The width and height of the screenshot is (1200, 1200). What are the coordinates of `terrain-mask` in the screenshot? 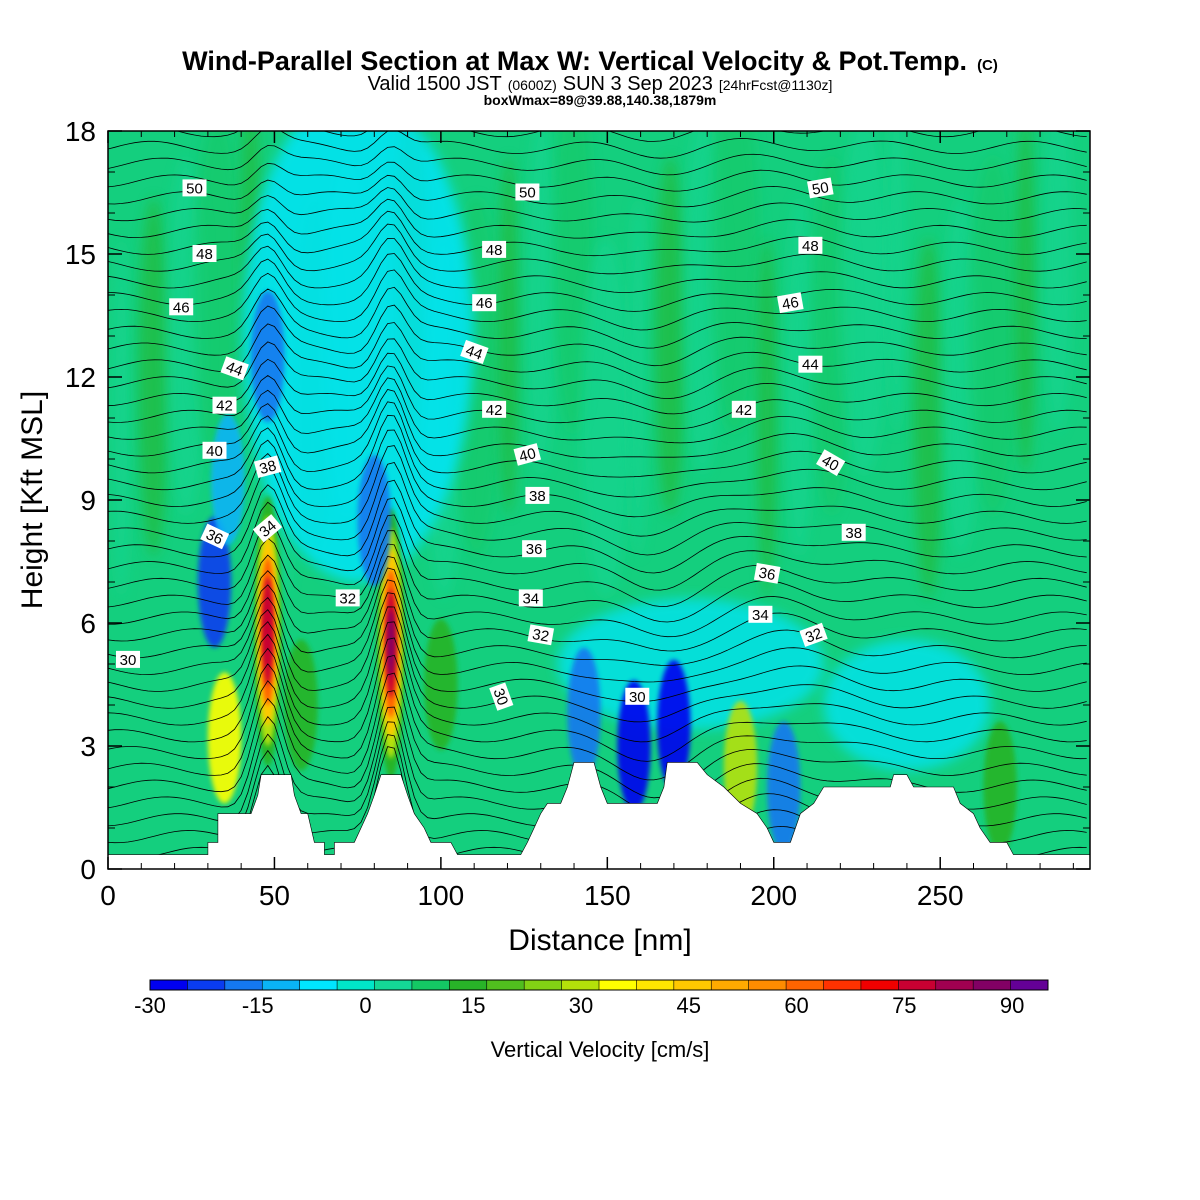 It's located at (599, 815).